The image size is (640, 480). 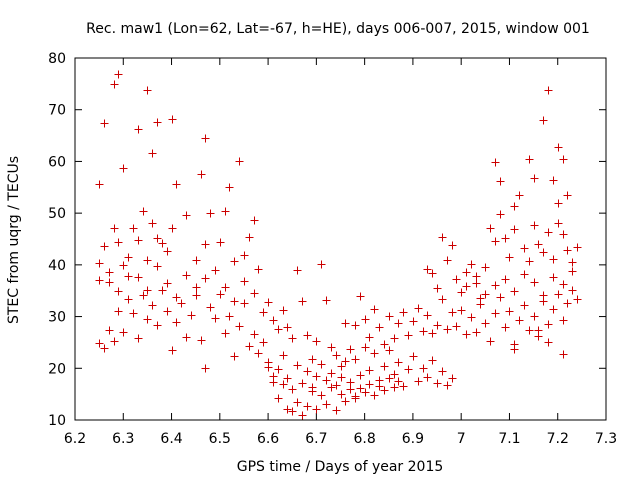 What do you see at coordinates (123, 439) in the screenshot?
I see `x-tick-label: 6.3` at bounding box center [123, 439].